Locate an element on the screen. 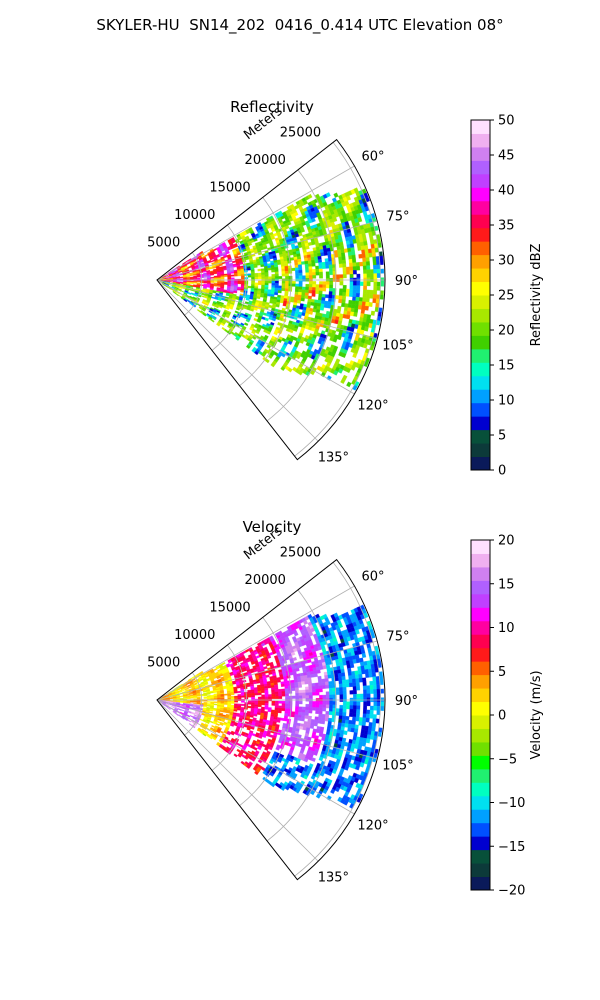 The width and height of the screenshot is (600, 1000). angle-tick-label: 120° is located at coordinates (372, 406).